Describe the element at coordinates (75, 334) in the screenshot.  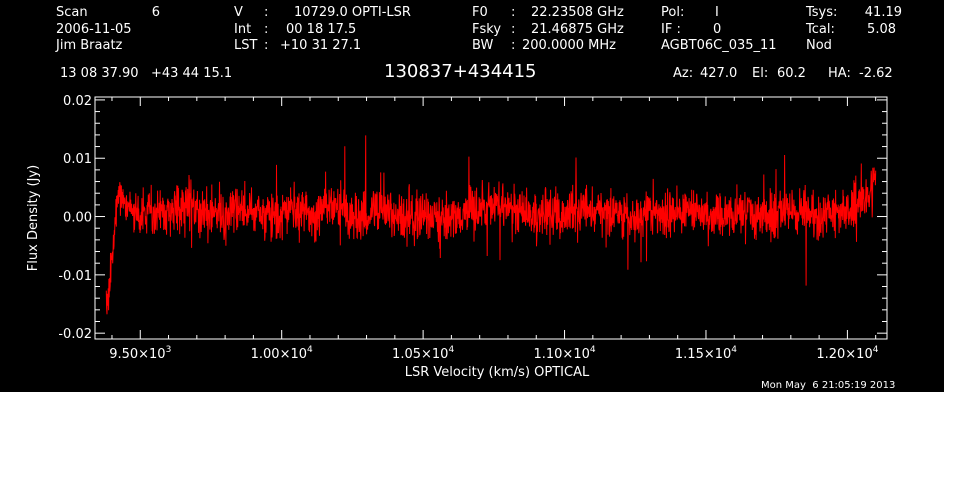
I see `y-tick-label: -0.02` at that location.